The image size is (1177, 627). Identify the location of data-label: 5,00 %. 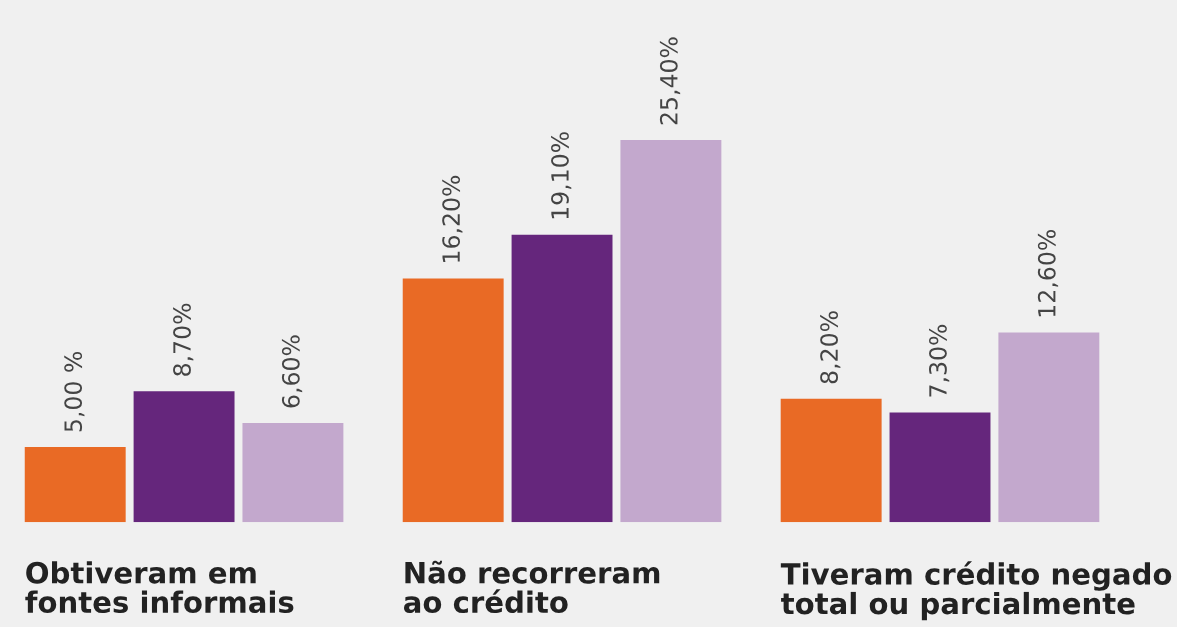
(74, 391).